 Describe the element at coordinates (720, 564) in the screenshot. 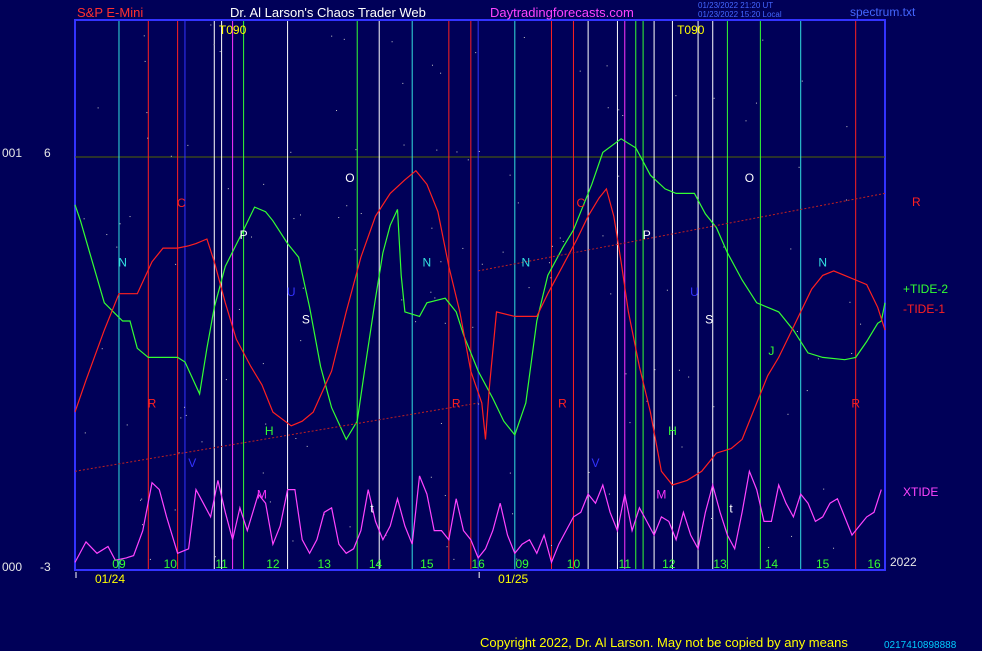

I see `hour-tick-label-12: 13` at that location.